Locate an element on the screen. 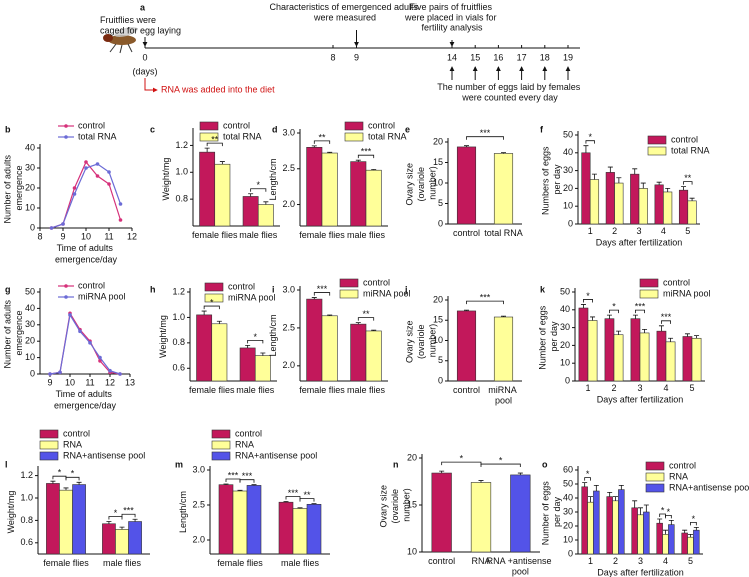  timeline-tick-label: 14 is located at coordinates (452, 57).